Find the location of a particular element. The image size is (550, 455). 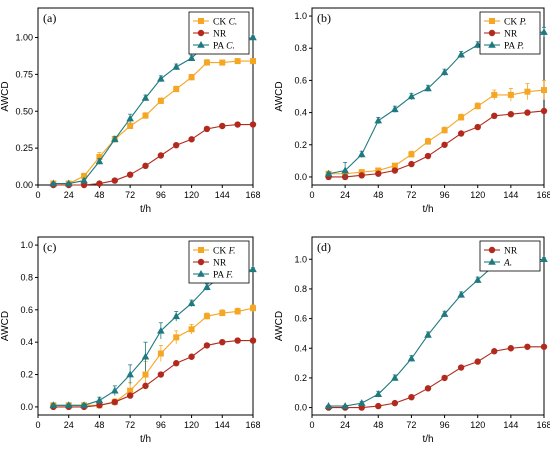

legend-label: CK C. is located at coordinates (225, 22).